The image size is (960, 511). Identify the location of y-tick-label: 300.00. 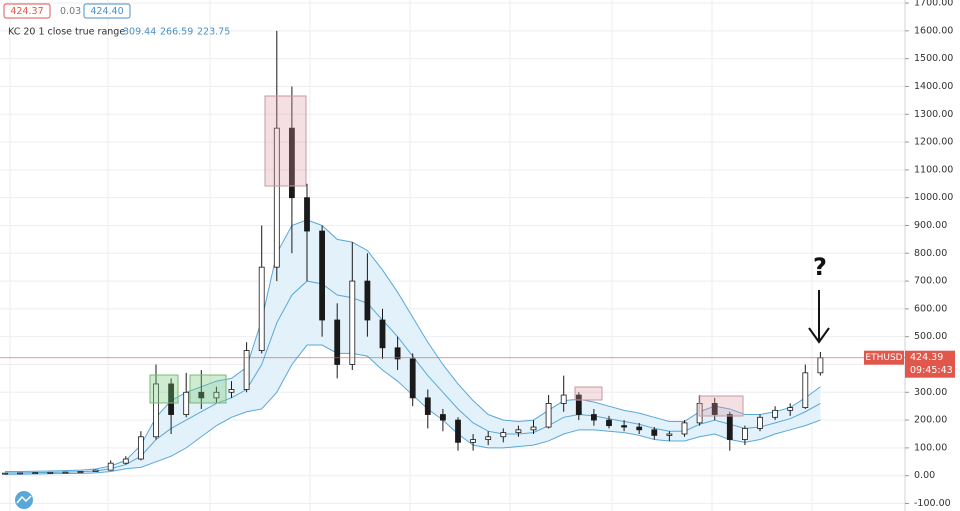
(930, 392).